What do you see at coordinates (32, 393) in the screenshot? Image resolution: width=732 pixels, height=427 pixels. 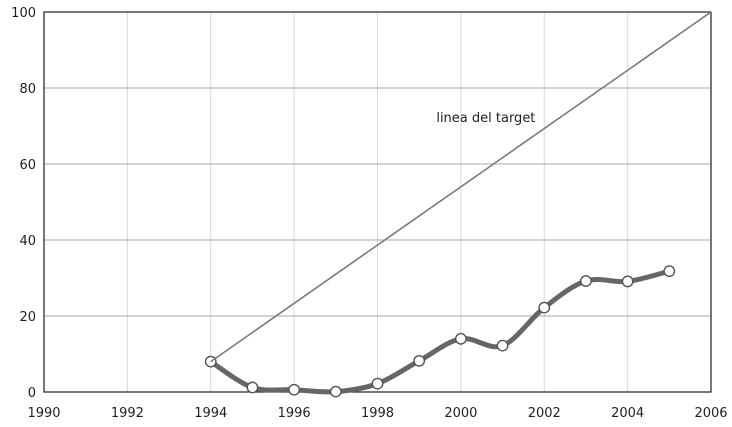 I see `y-tick-label: 0` at bounding box center [32, 393].